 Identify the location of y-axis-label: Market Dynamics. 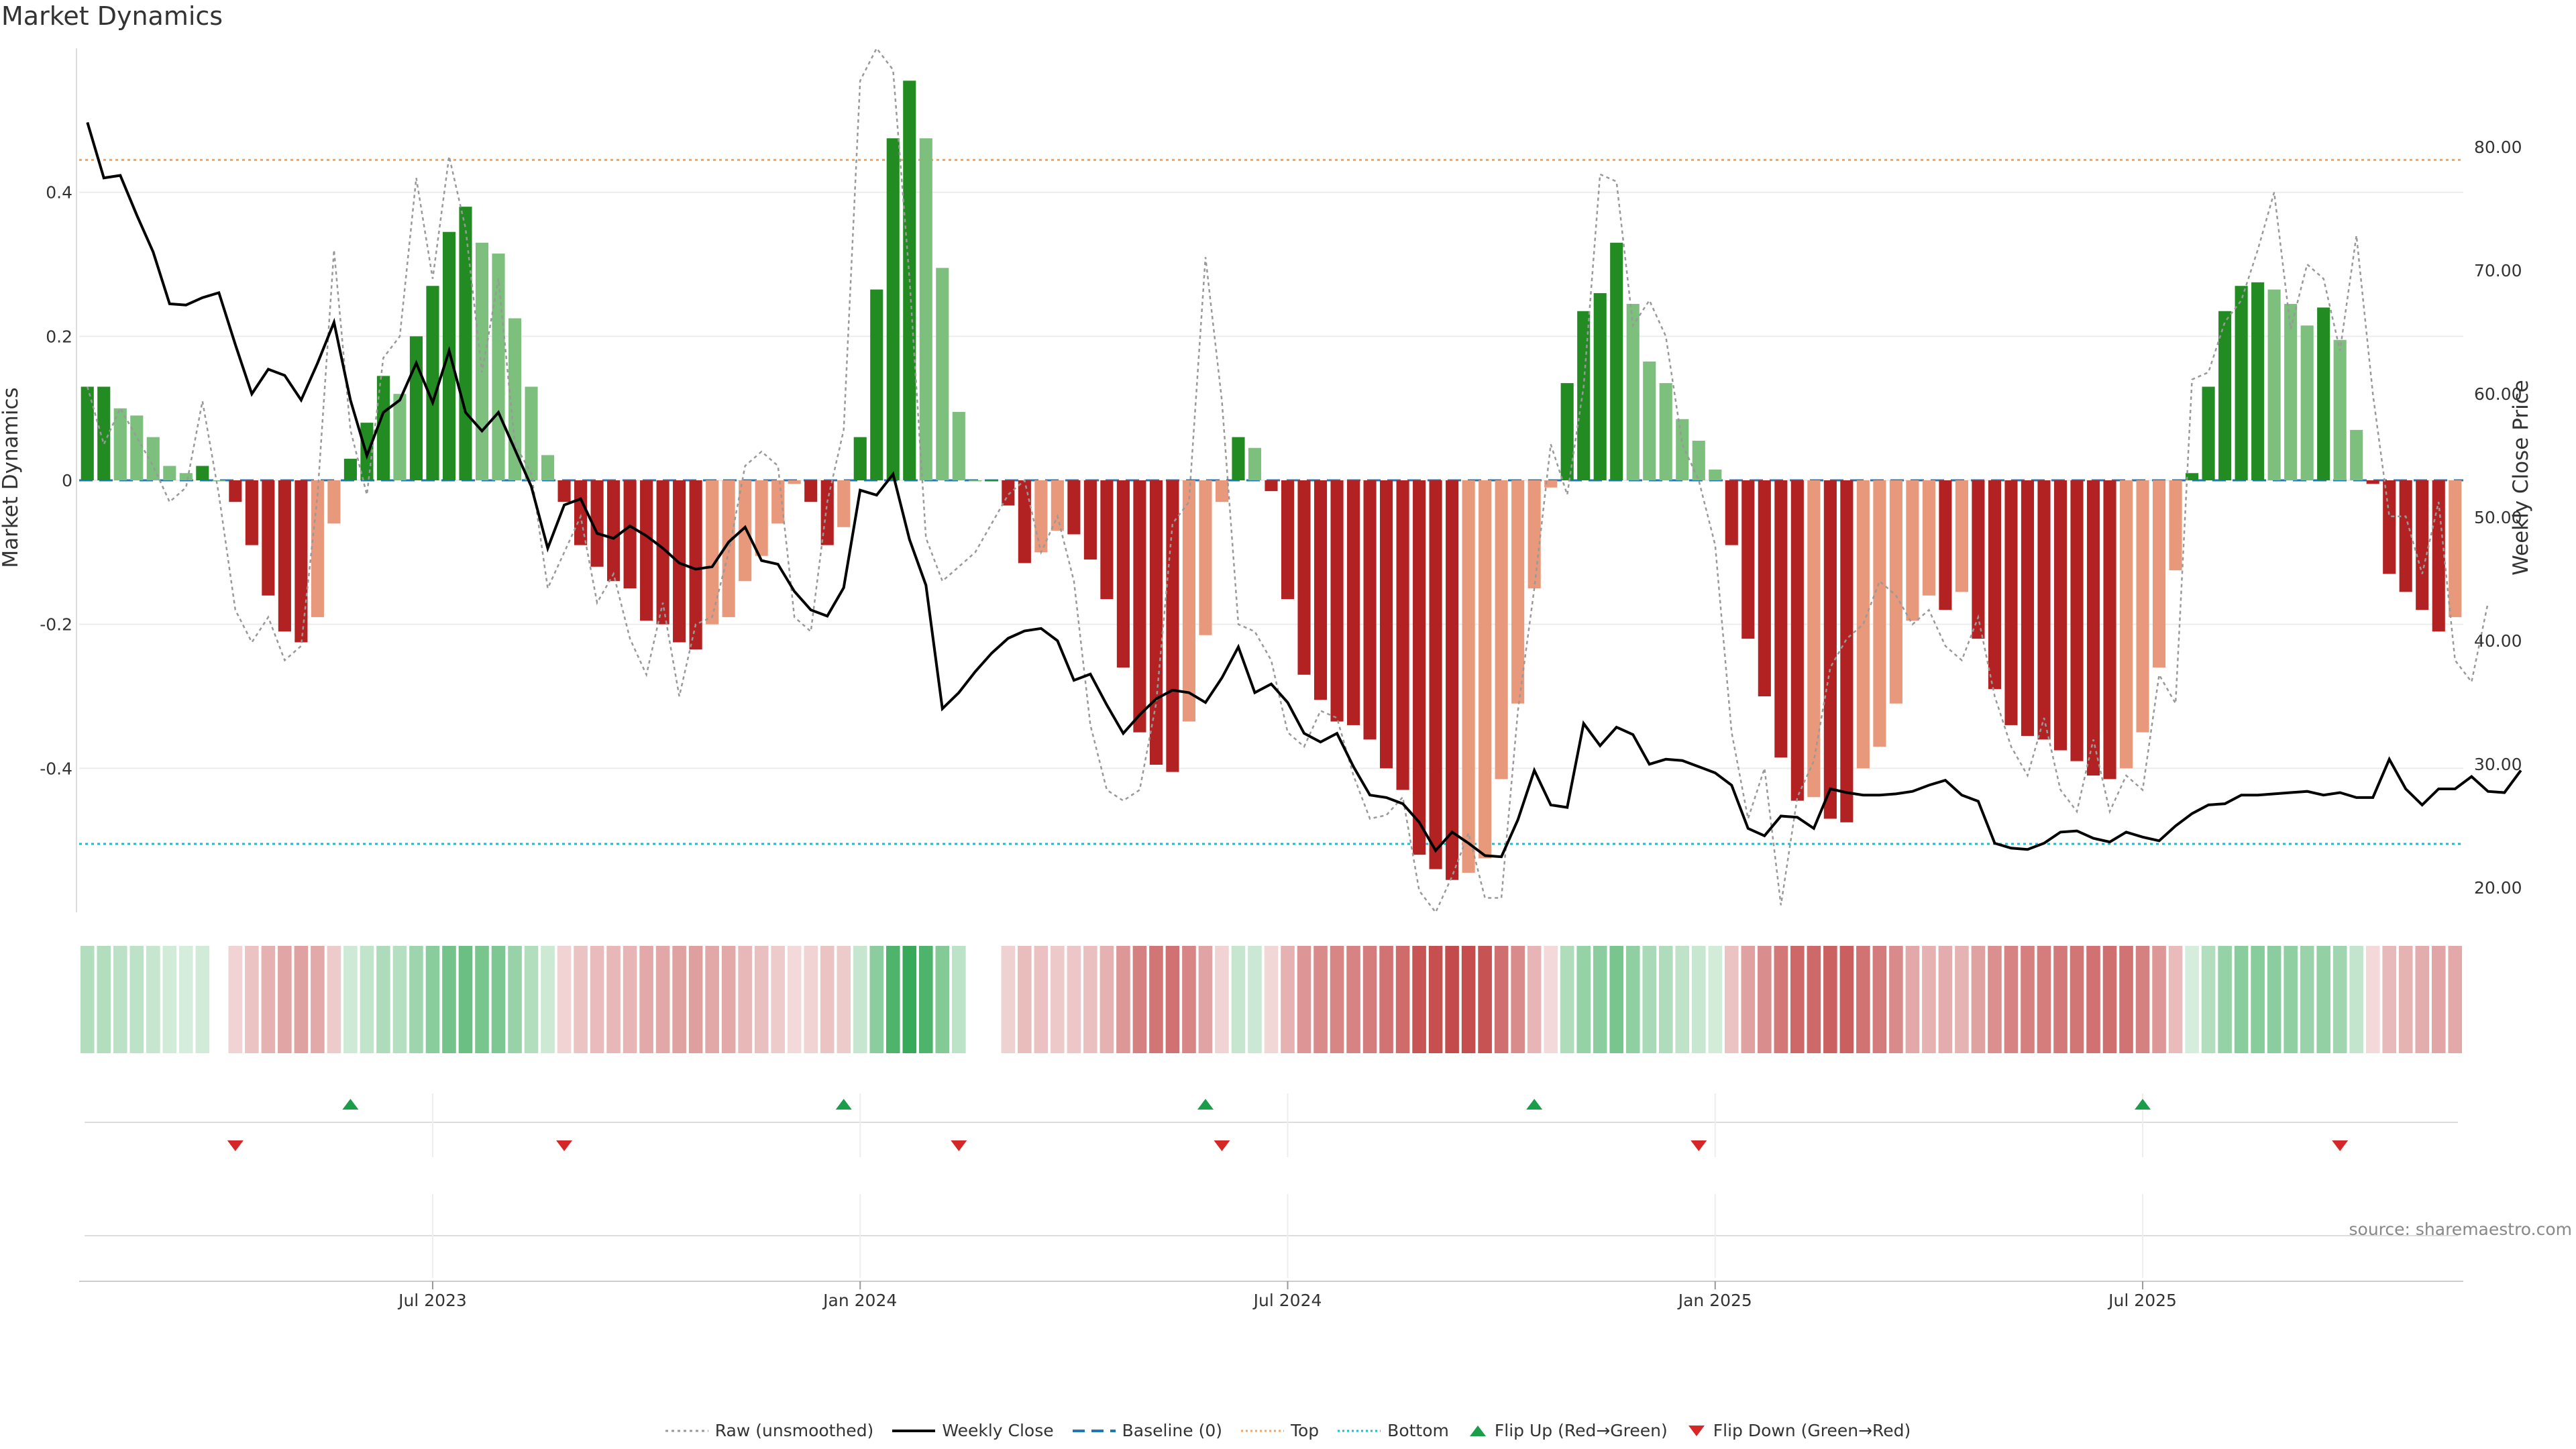
(11, 477).